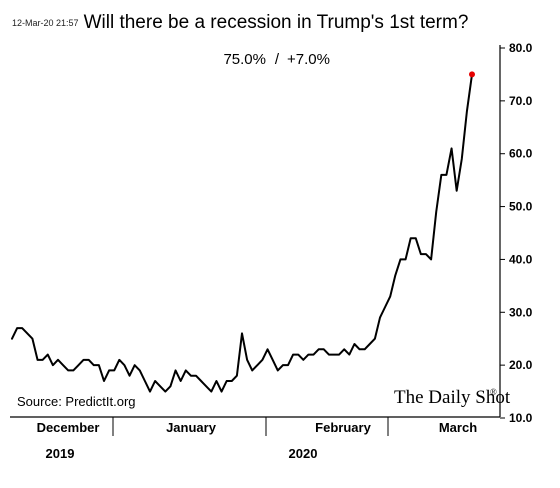 The image size is (560, 488). What do you see at coordinates (521, 101) in the screenshot?
I see `y-tick-label: 70.0` at bounding box center [521, 101].